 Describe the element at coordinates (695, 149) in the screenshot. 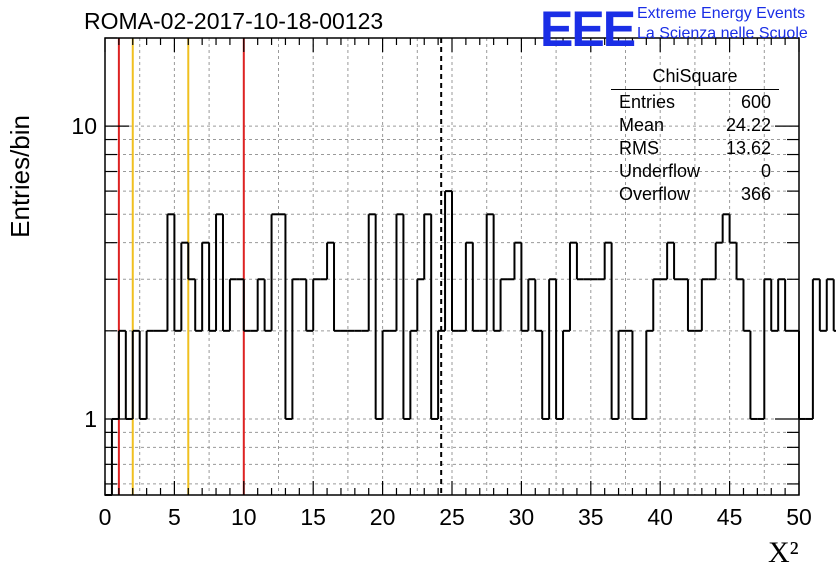

I see `stats-row-rms: RMS 13.62` at that location.